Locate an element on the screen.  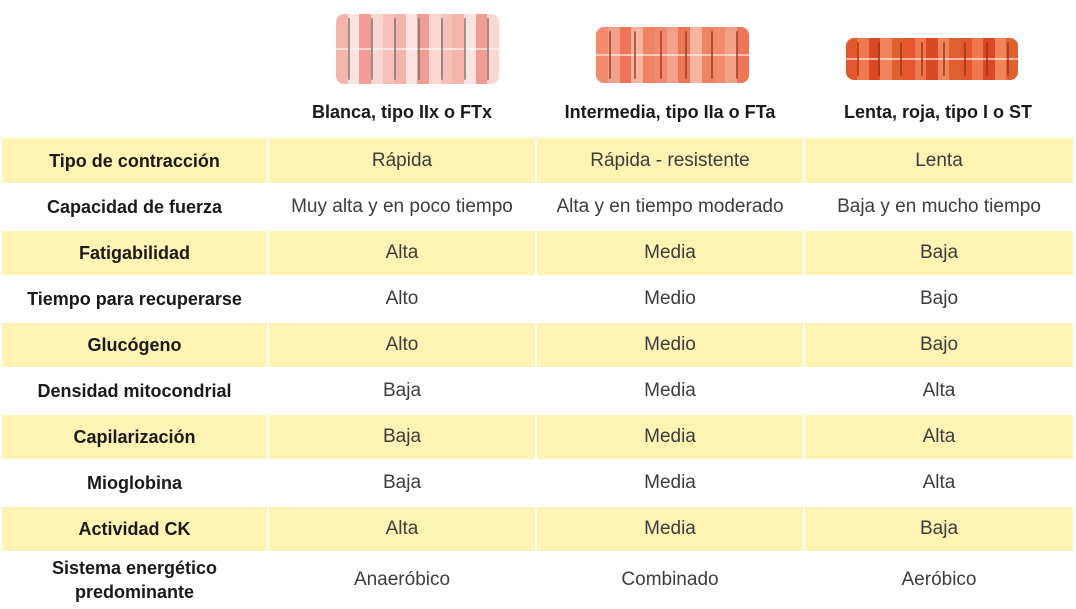
intermediate-fiber-illustration is located at coordinates (672, 55).